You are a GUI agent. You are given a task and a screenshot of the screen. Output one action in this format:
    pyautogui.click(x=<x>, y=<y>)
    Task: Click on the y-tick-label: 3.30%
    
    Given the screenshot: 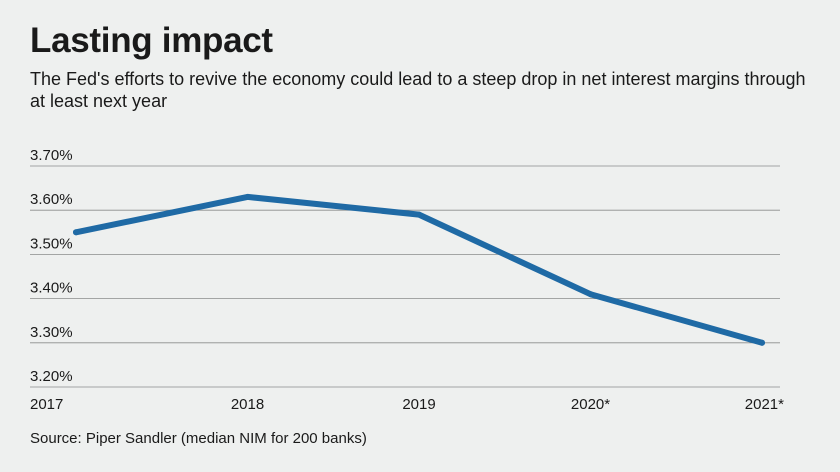 What is the action you would take?
    pyautogui.click(x=51, y=332)
    